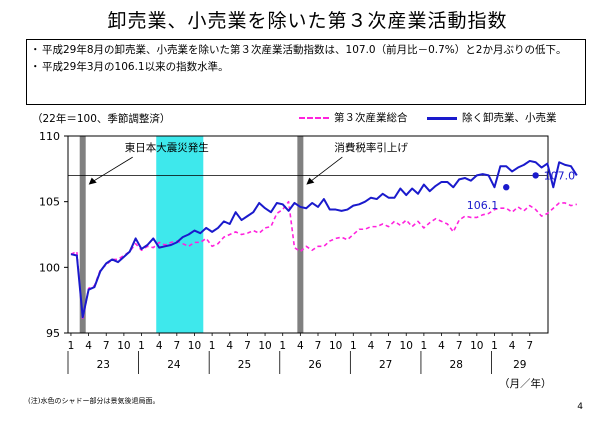  What do you see at coordinates (101, 119) in the screenshot?
I see `chart-unit-note: （22年＝100、季節調整済）` at bounding box center [101, 119].